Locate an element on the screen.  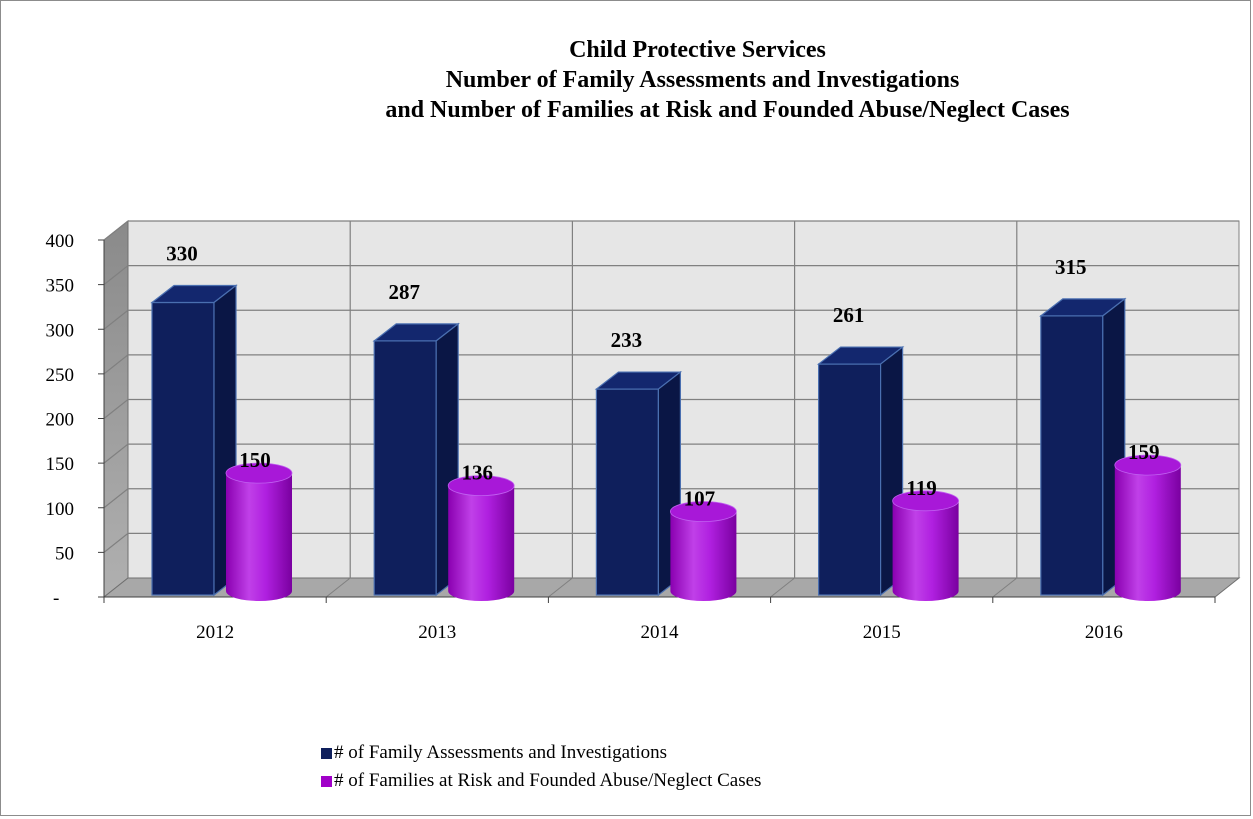
x-category-label: 2013 is located at coordinates (437, 632).